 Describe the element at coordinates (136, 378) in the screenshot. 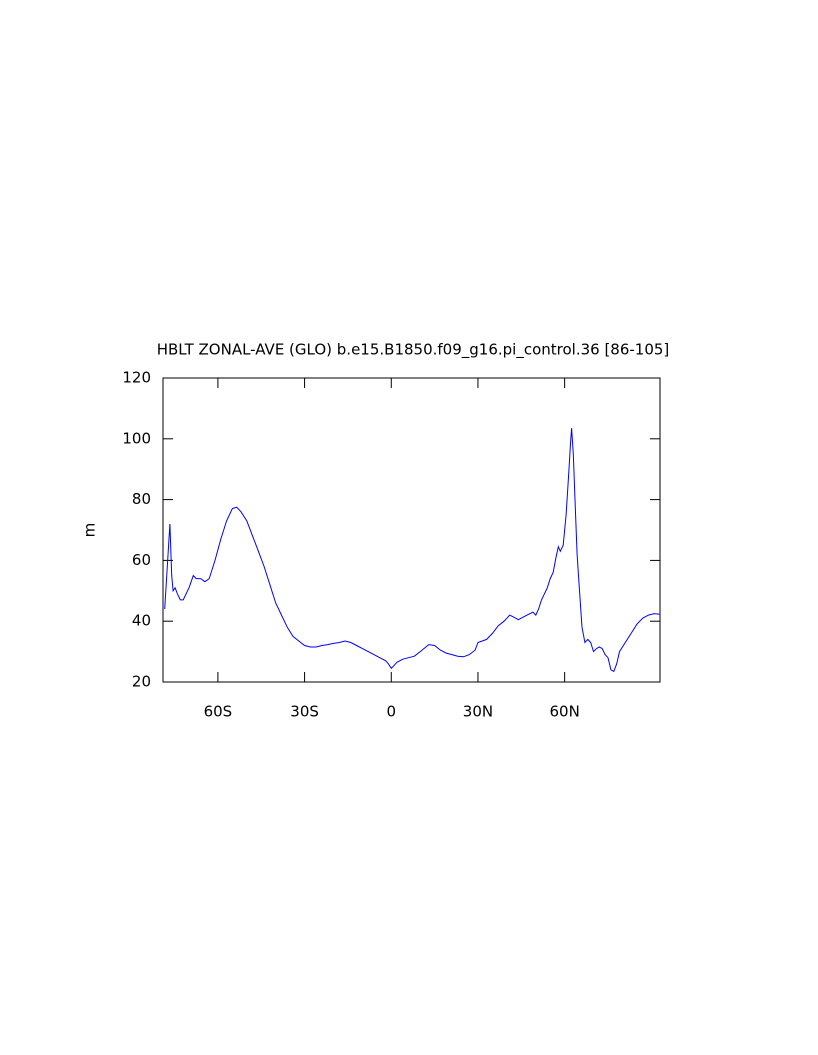

I see `y-tick-label: 120` at that location.